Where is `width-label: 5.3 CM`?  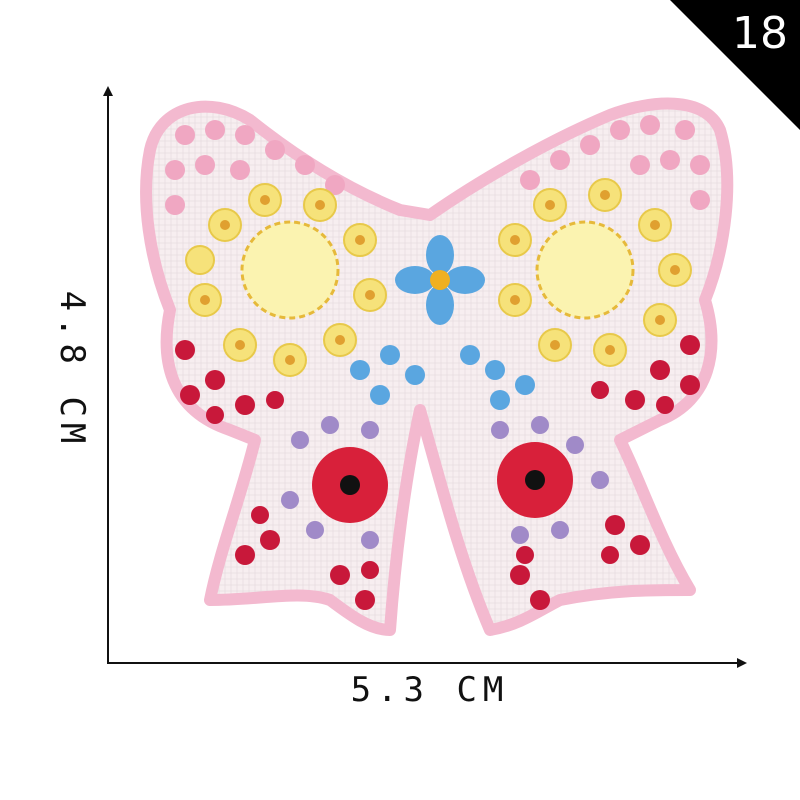
width-label: 5.3 CM is located at coordinates (430, 690).